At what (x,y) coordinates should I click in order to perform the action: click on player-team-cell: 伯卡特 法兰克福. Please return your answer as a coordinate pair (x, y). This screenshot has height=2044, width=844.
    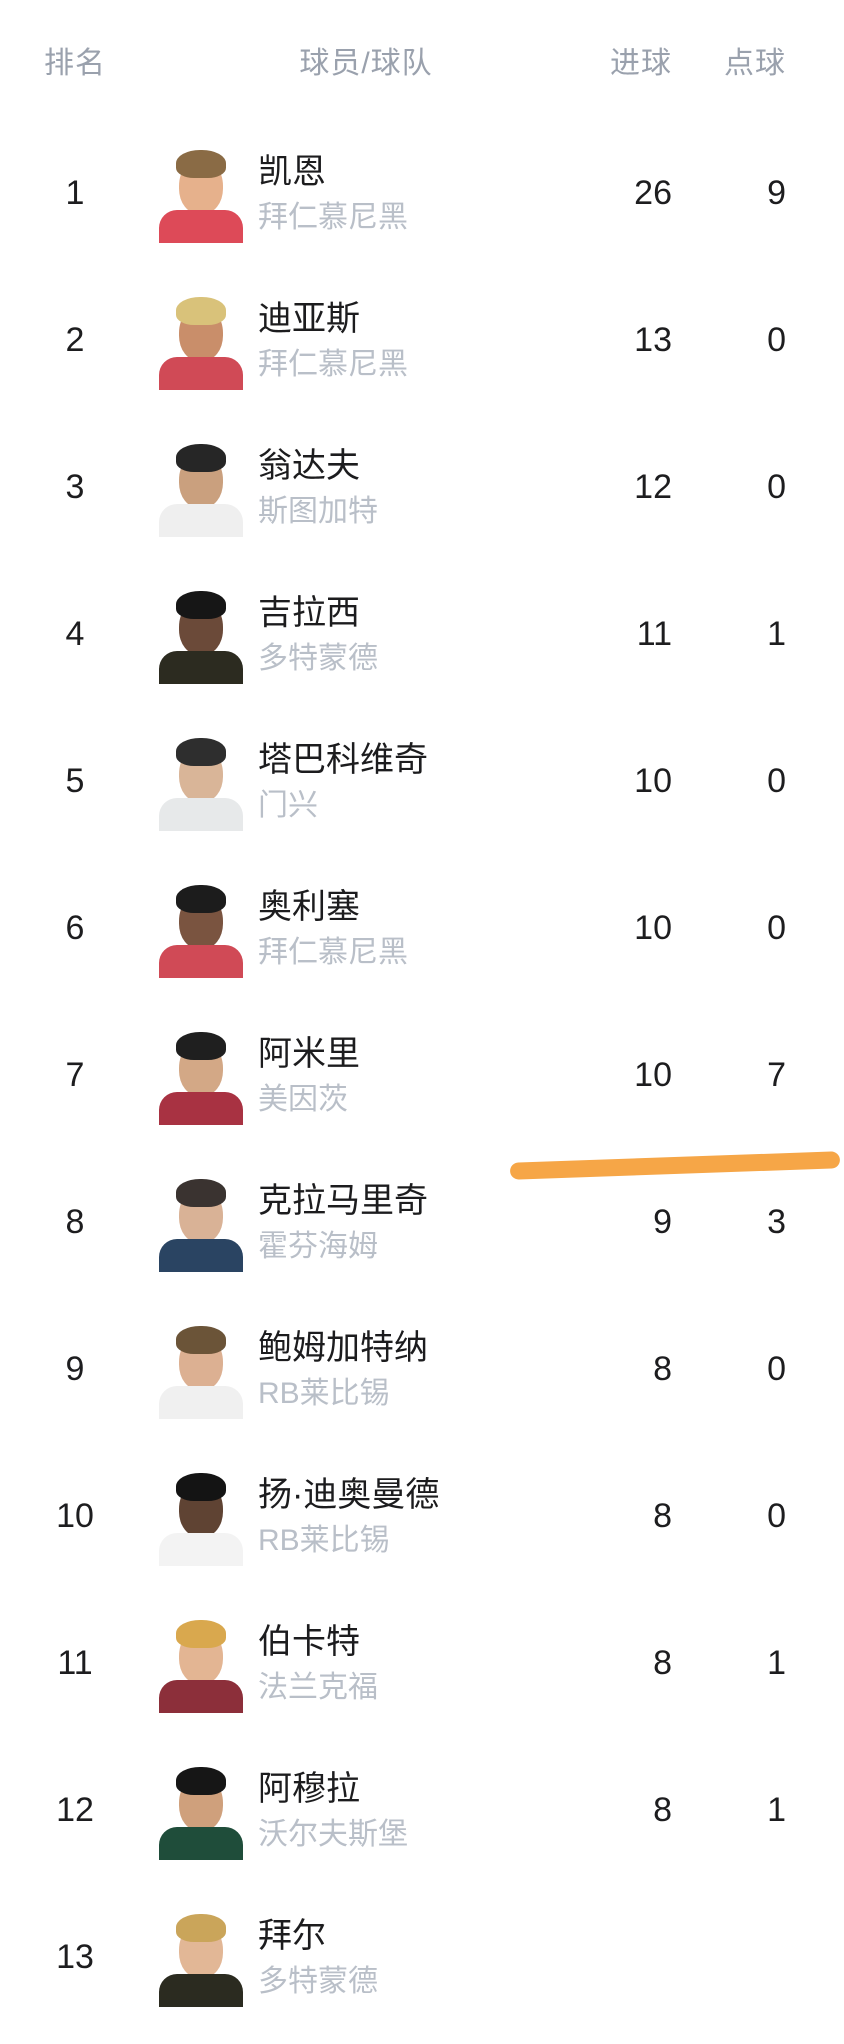
    Looking at the image, I should click on (413, 1663).